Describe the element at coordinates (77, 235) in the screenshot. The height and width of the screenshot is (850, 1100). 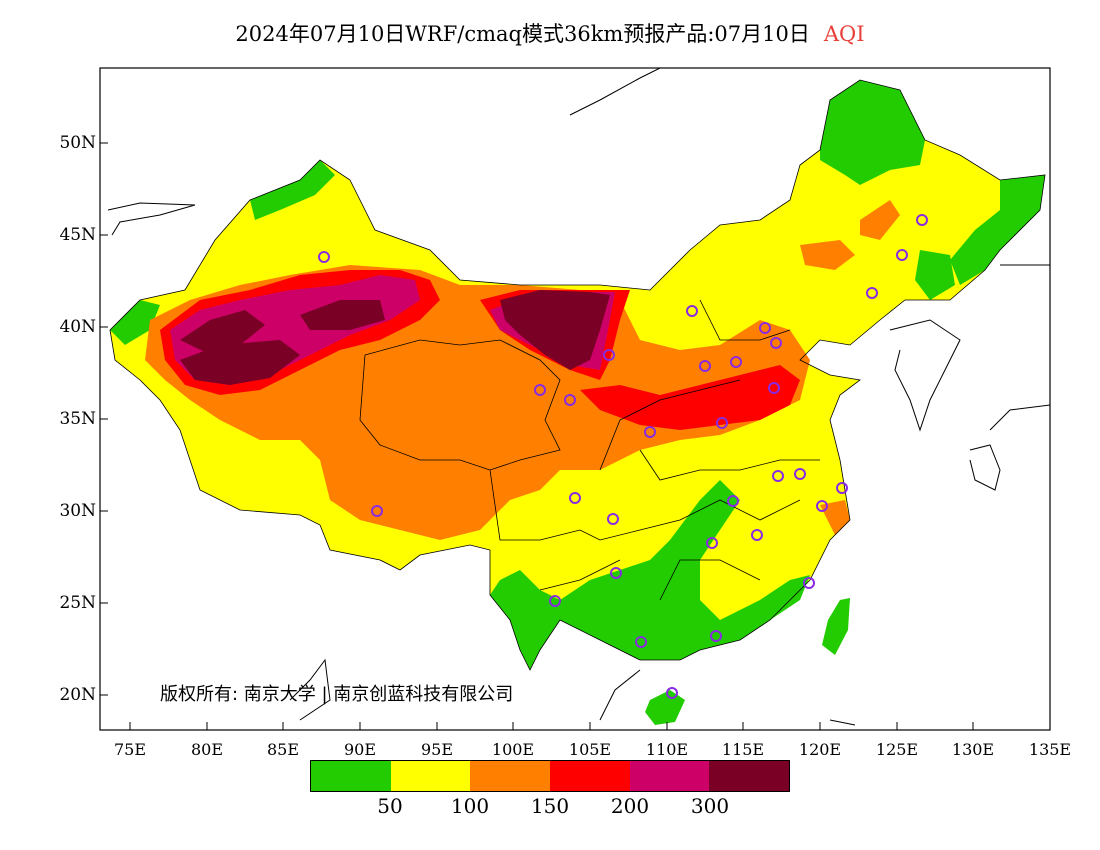
I see `y-tick-label: 45N` at that location.